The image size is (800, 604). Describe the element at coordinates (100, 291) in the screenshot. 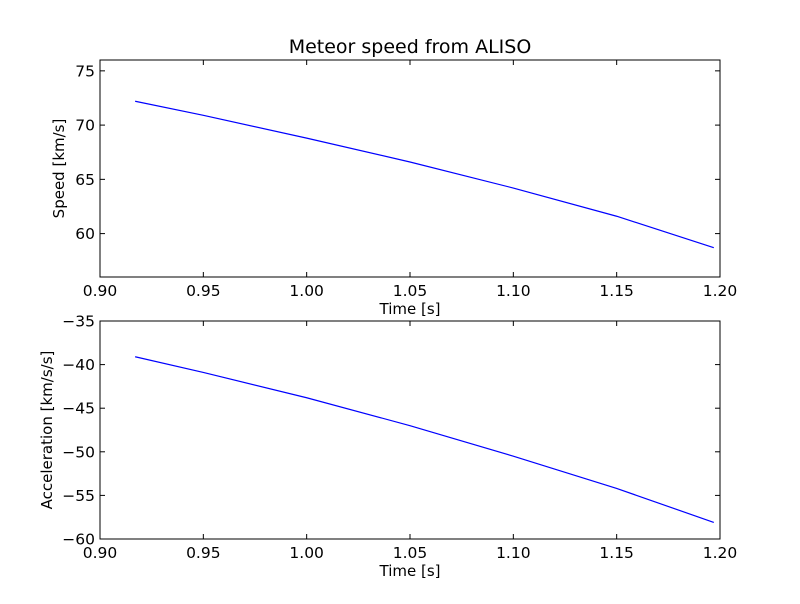

I see `speed-x-tick-label: 0.90` at that location.